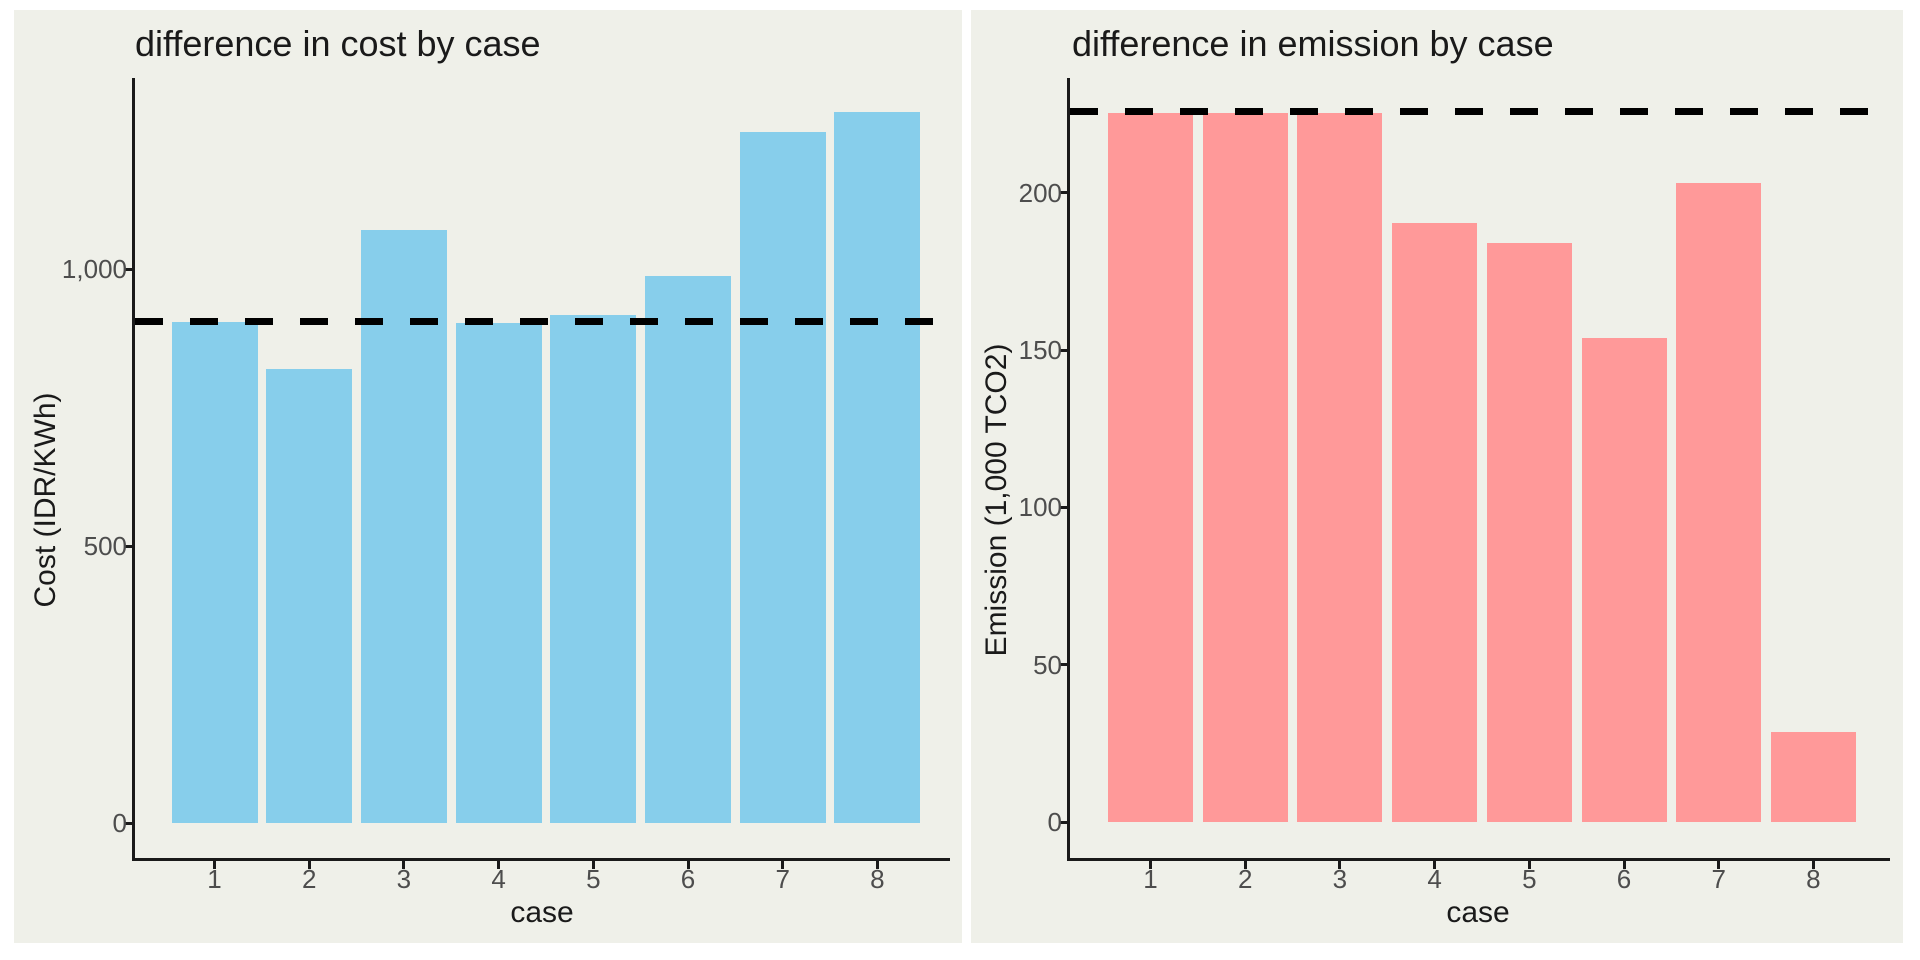 Image resolution: width=1920 pixels, height=960 pixels. What do you see at coordinates (1313, 43) in the screenshot?
I see `emission-chart-title: difference in emission by case` at bounding box center [1313, 43].